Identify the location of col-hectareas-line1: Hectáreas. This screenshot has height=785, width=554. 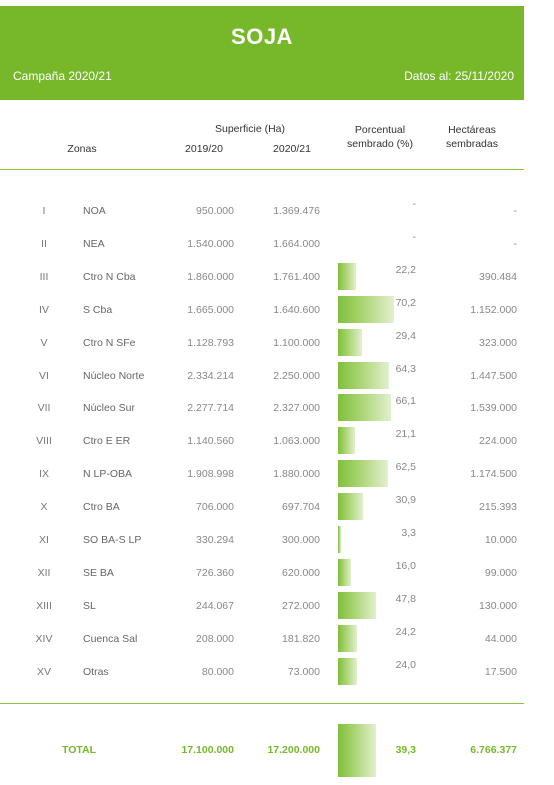
(472, 130).